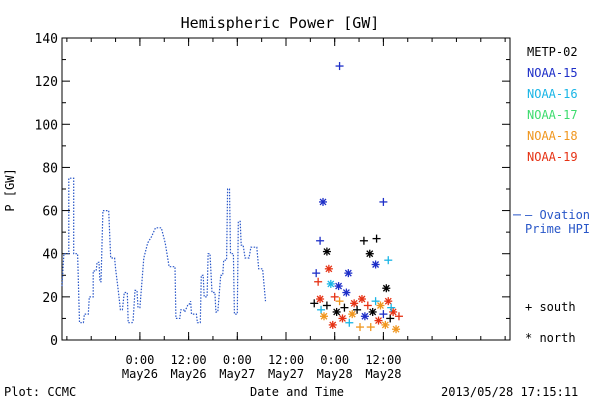 The image size is (600, 400). What do you see at coordinates (46, 125) in the screenshot?
I see `y-tick-label: 100` at bounding box center [46, 125].